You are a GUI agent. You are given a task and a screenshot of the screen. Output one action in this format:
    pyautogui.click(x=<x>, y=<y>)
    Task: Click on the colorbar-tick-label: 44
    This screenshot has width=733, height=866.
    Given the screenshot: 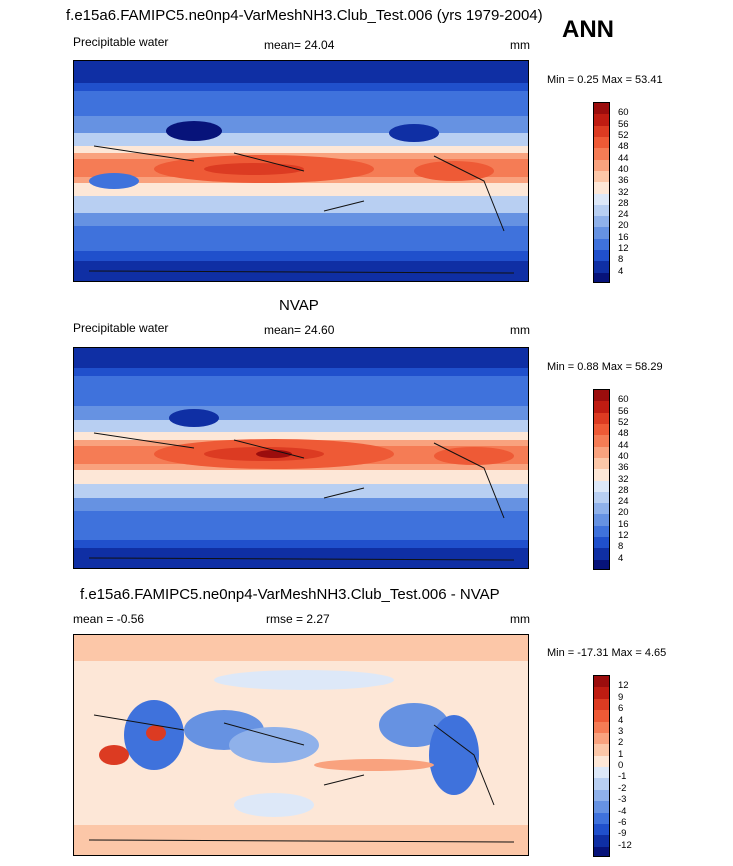 What is the action you would take?
    pyautogui.click(x=623, y=445)
    